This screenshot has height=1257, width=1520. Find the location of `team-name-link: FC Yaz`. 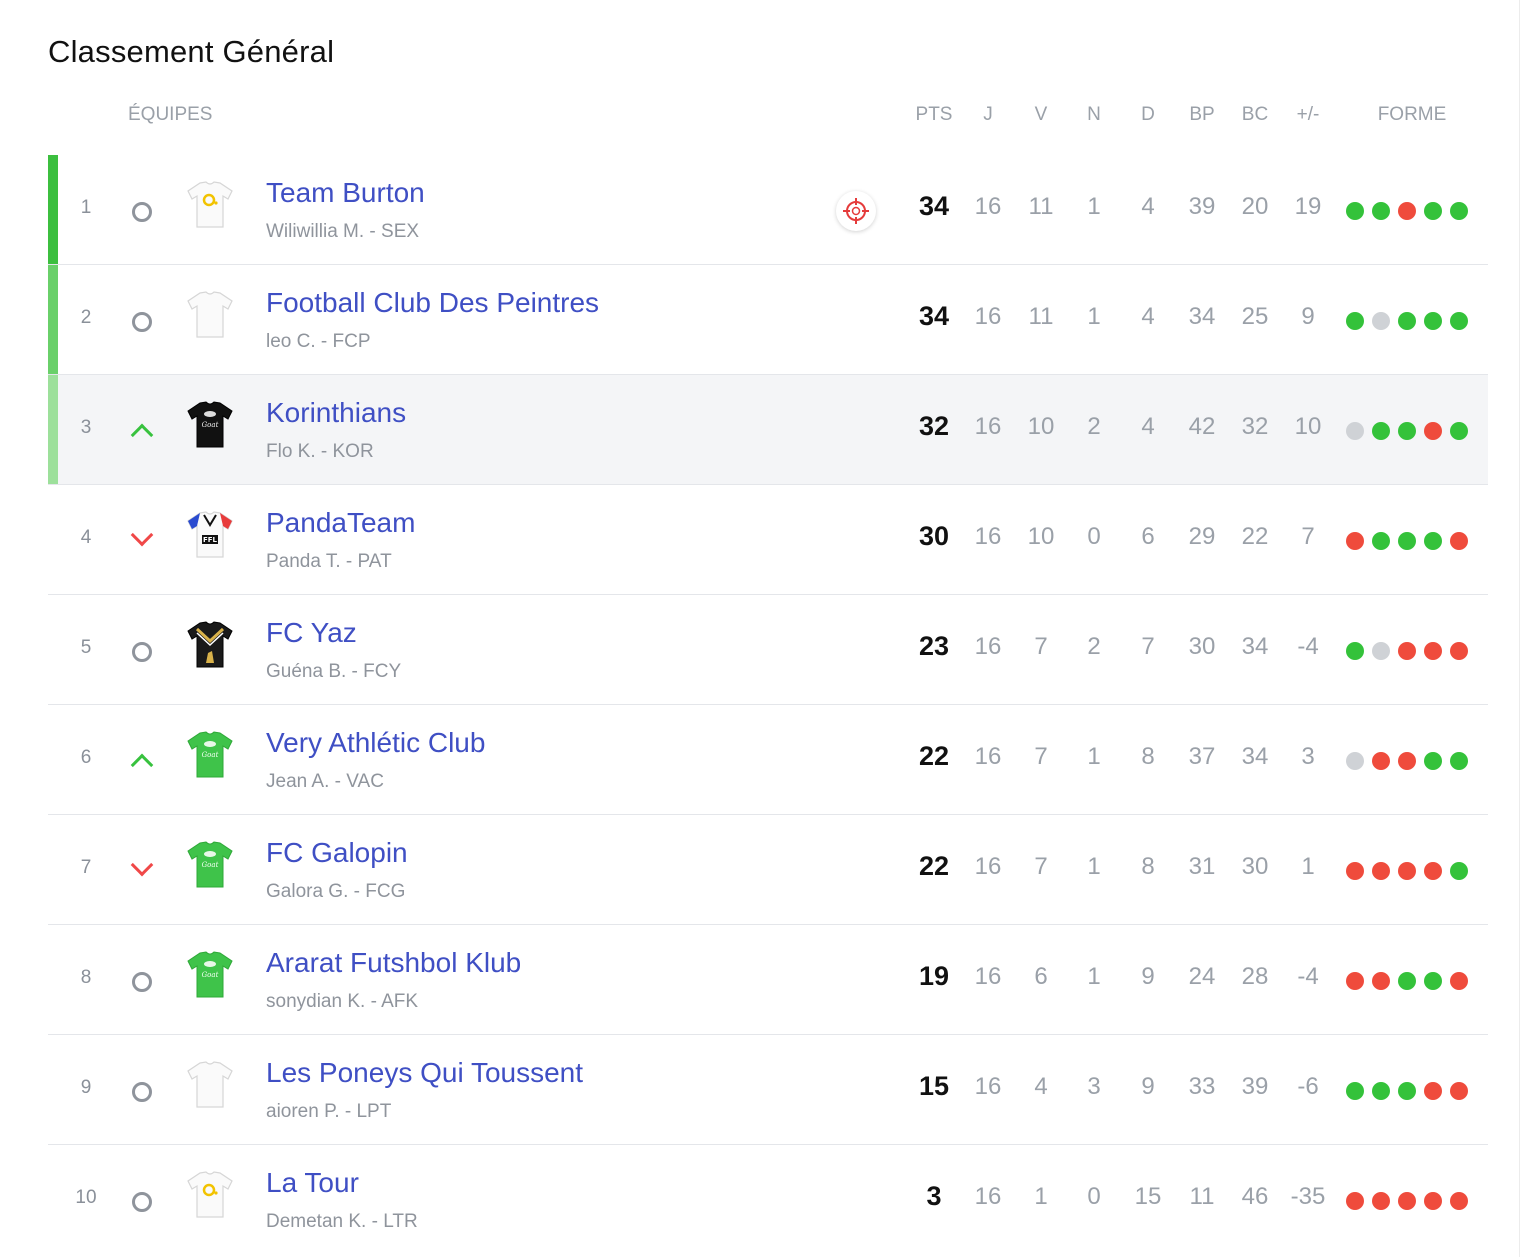

team-name-link: FC Yaz is located at coordinates (311, 632).